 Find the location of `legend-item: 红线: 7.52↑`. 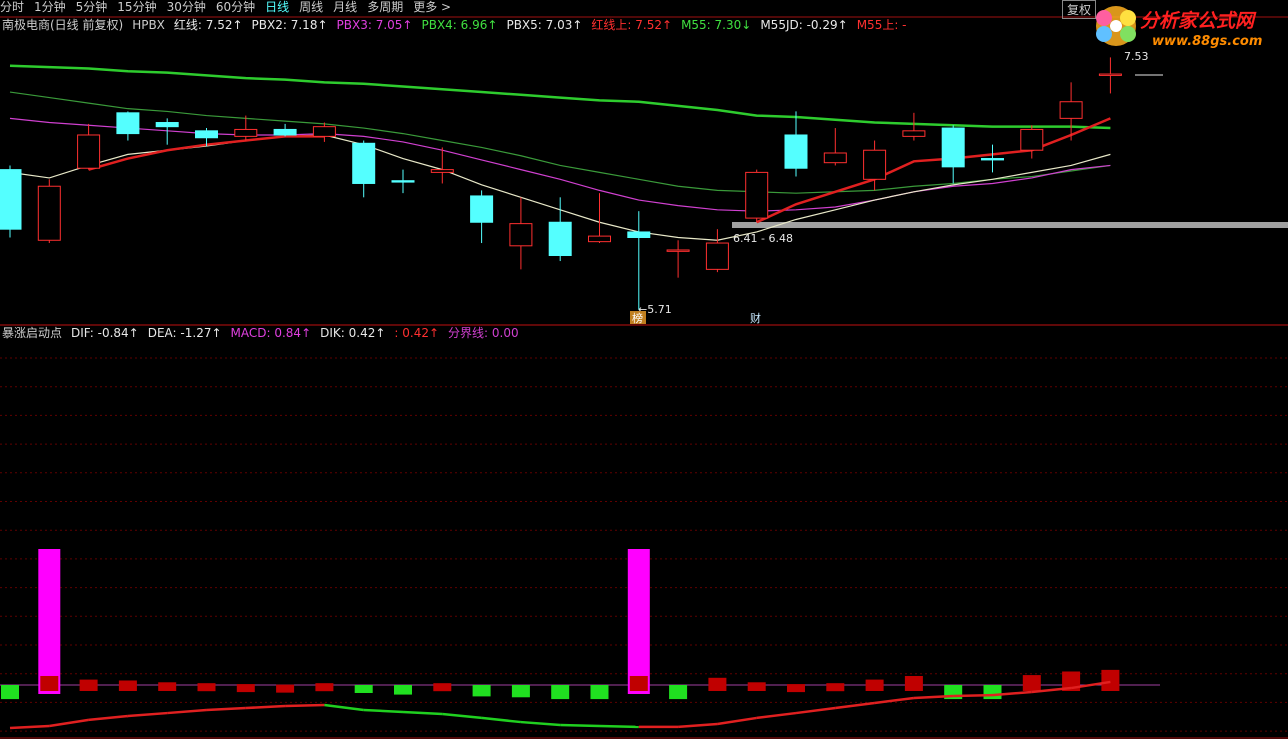

legend-item: 红线: 7.52↑ is located at coordinates (208, 25).